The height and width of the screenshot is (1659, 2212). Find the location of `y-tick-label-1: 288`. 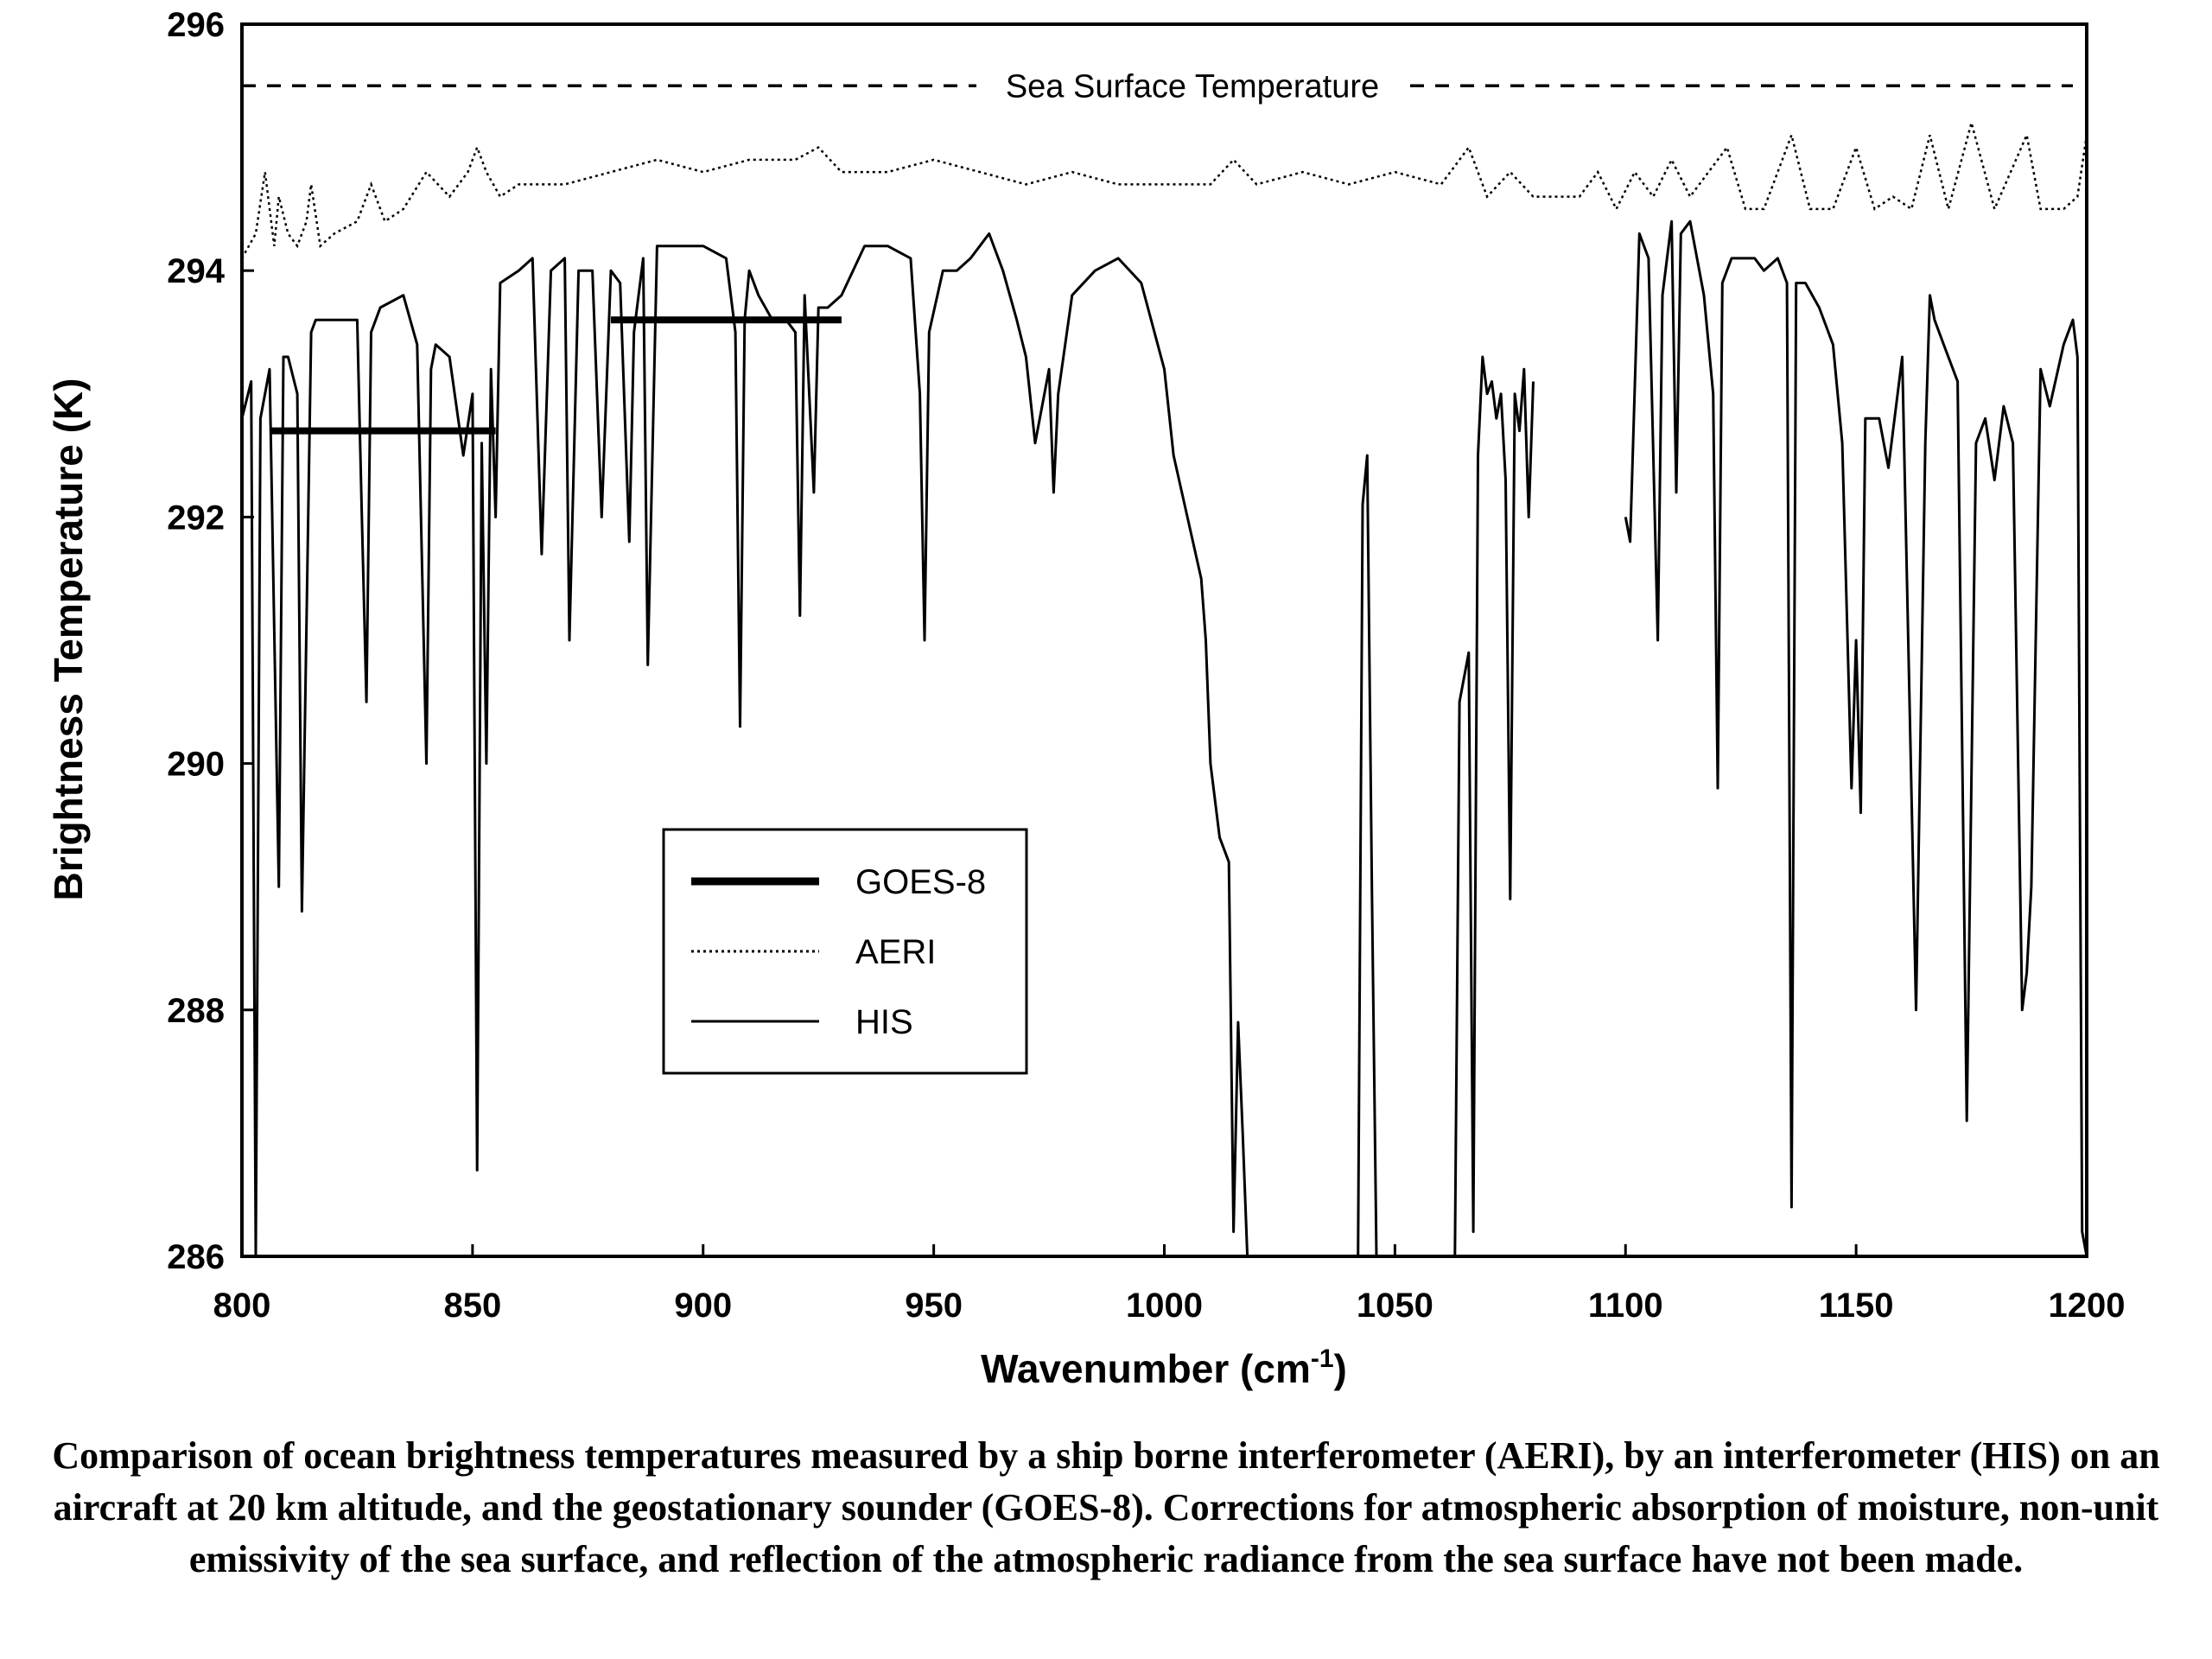

y-tick-label-1: 288 is located at coordinates (196, 1011).